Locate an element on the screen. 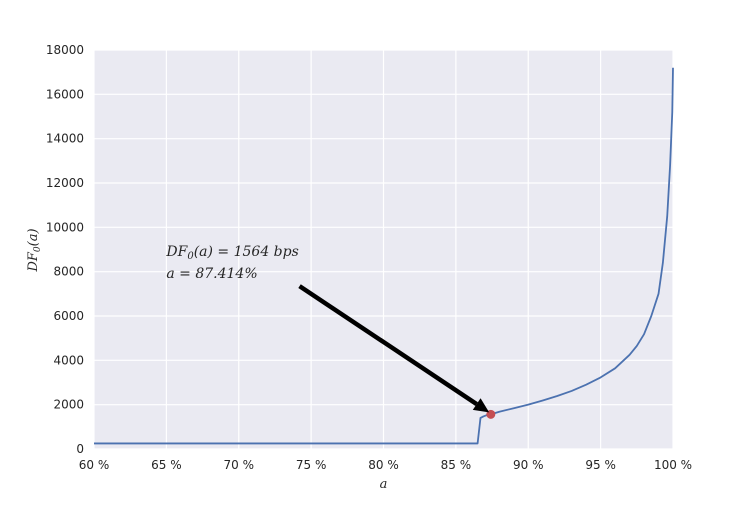 Image resolution: width=748 pixels, height=514 pixels. y-tick-label: 18000 is located at coordinates (65, 50).